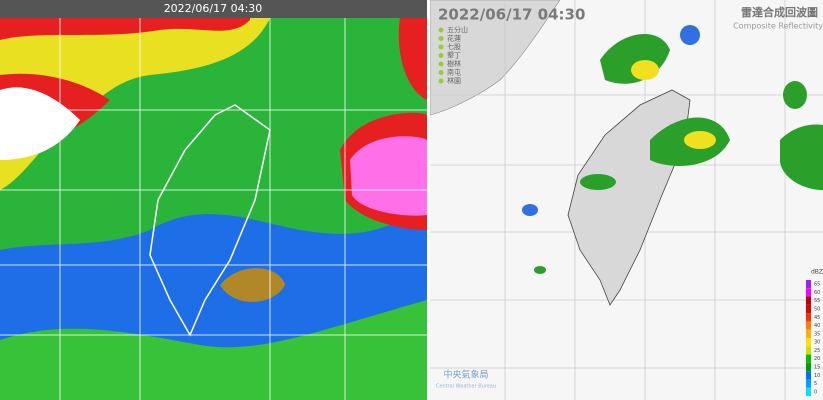  I want to click on station-name: 五分山, so click(457, 29).